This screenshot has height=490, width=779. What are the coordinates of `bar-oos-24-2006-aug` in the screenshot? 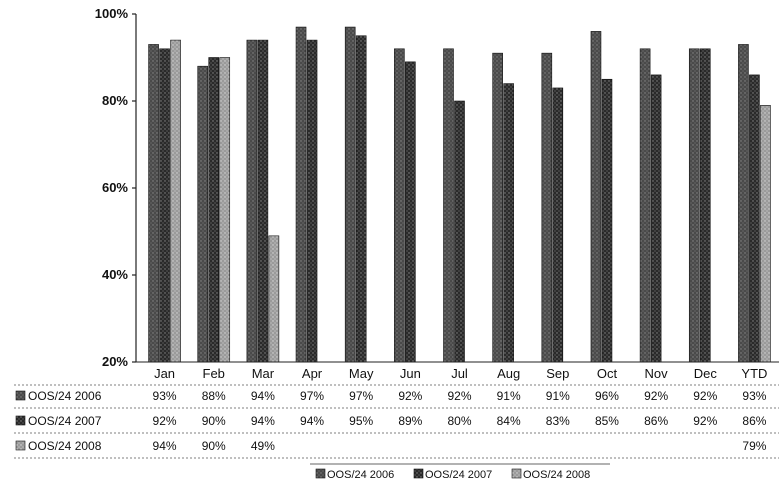 It's located at (497, 207).